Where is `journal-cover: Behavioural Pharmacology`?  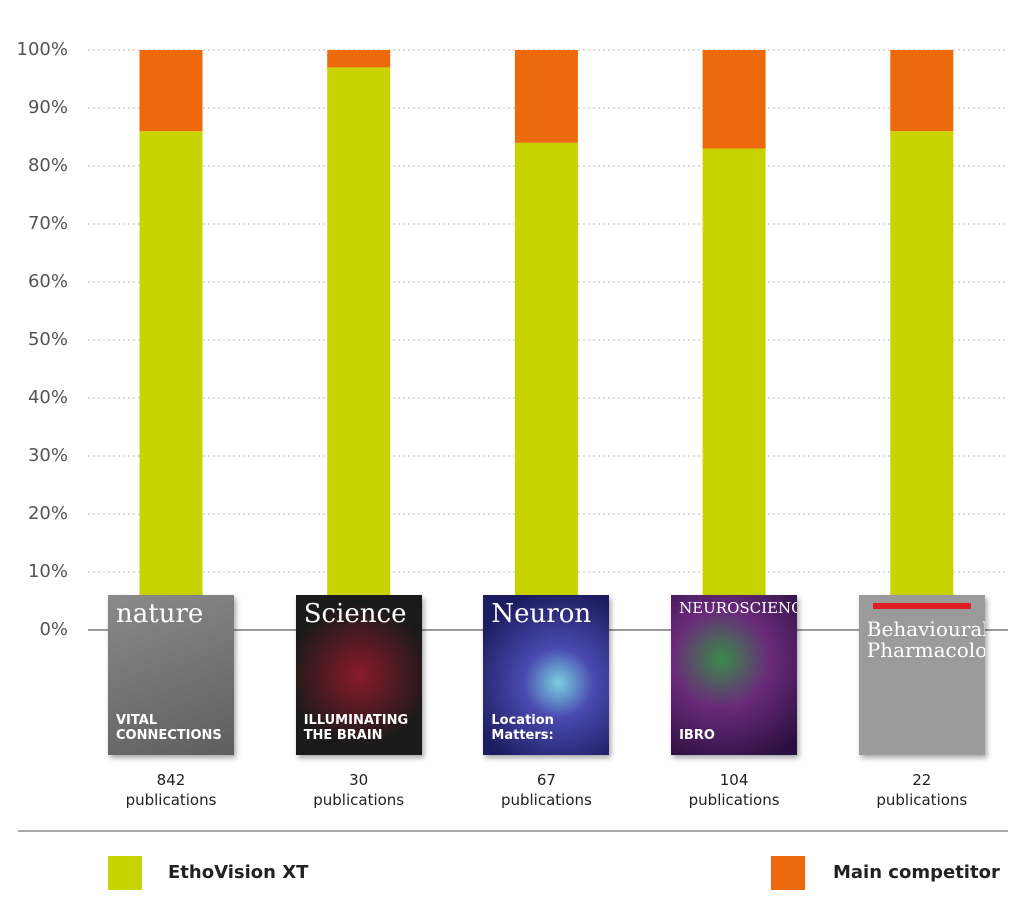
journal-cover: Behavioural Pharmacology is located at coordinates (921, 675).